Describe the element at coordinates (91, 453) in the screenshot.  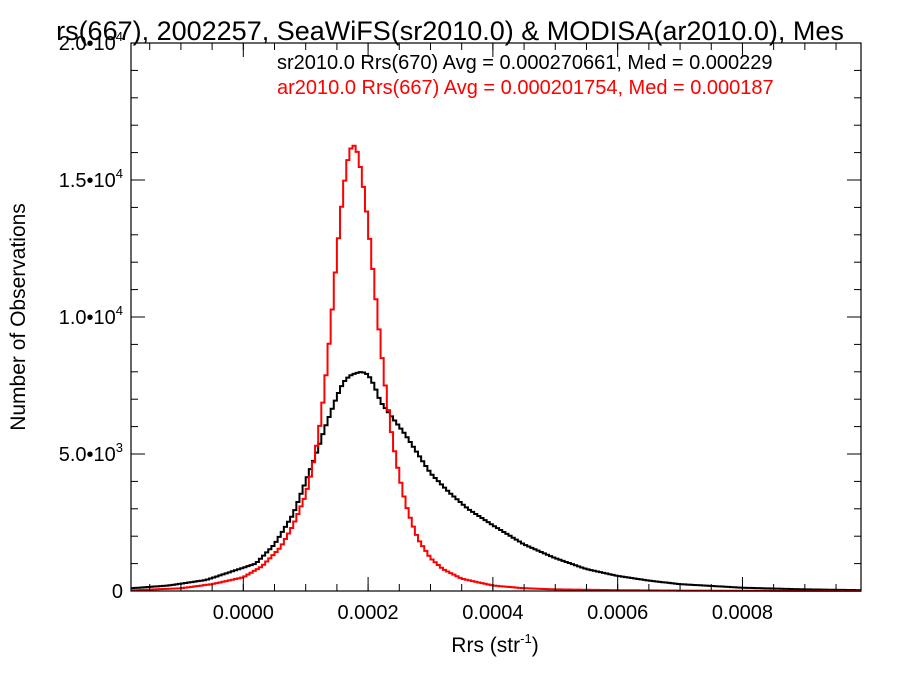
I see `y-tick-label: 5.0•103` at that location.